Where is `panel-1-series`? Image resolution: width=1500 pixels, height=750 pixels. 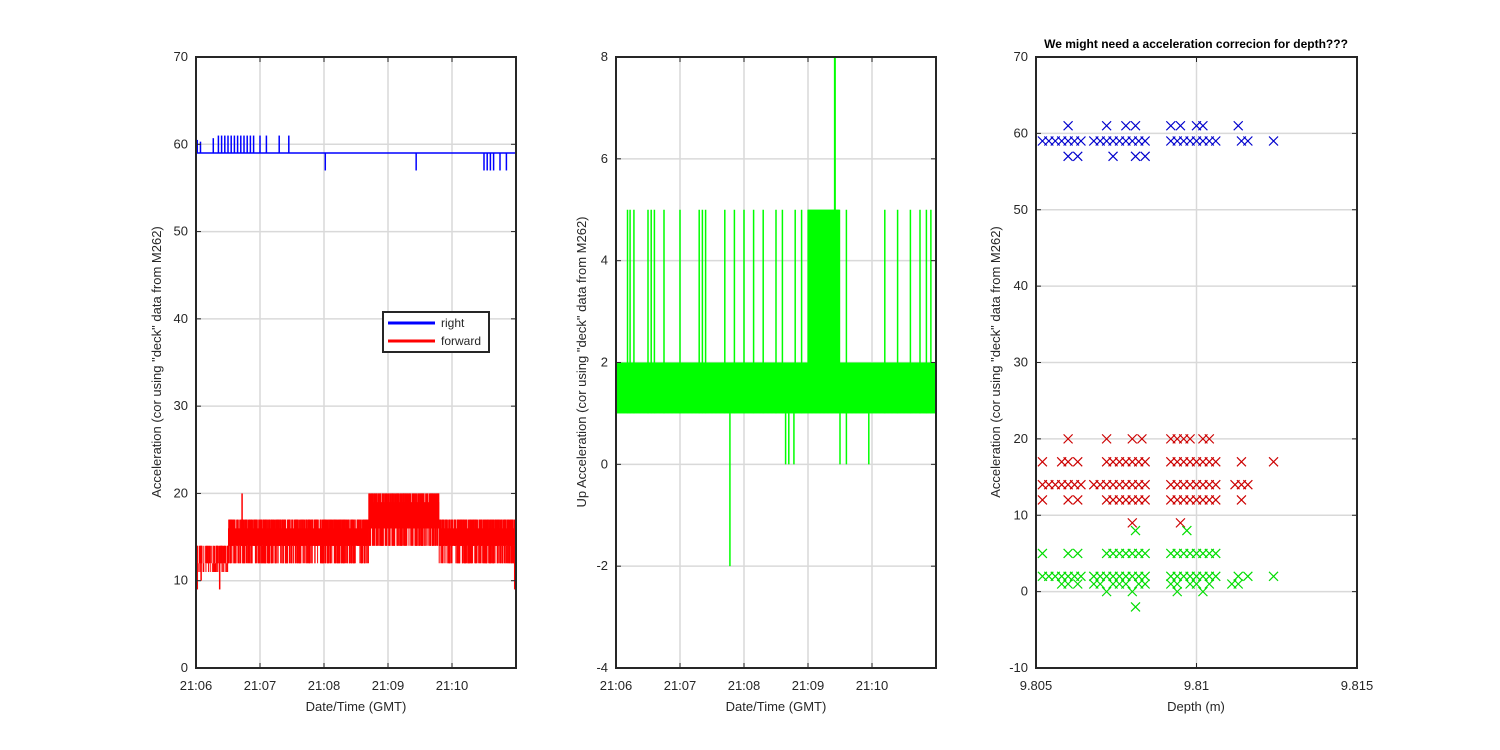
panel-1-series is located at coordinates (355, 362).